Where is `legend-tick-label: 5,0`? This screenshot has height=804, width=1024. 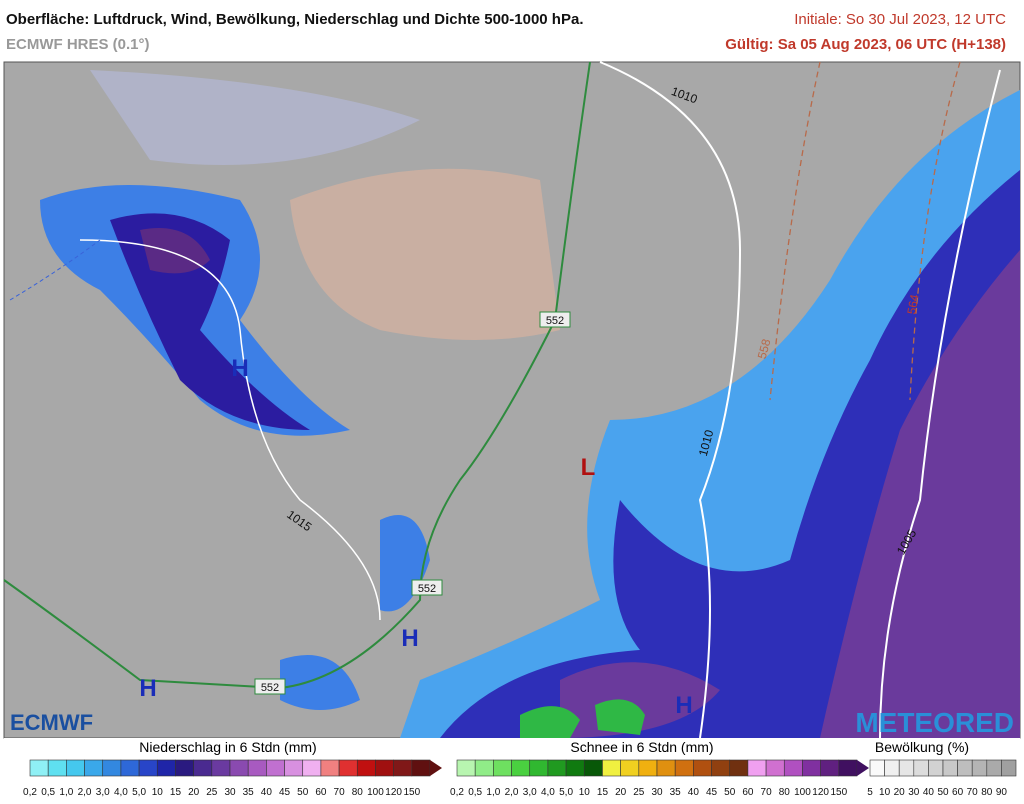
legend-tick-label: 5,0 is located at coordinates (139, 792).